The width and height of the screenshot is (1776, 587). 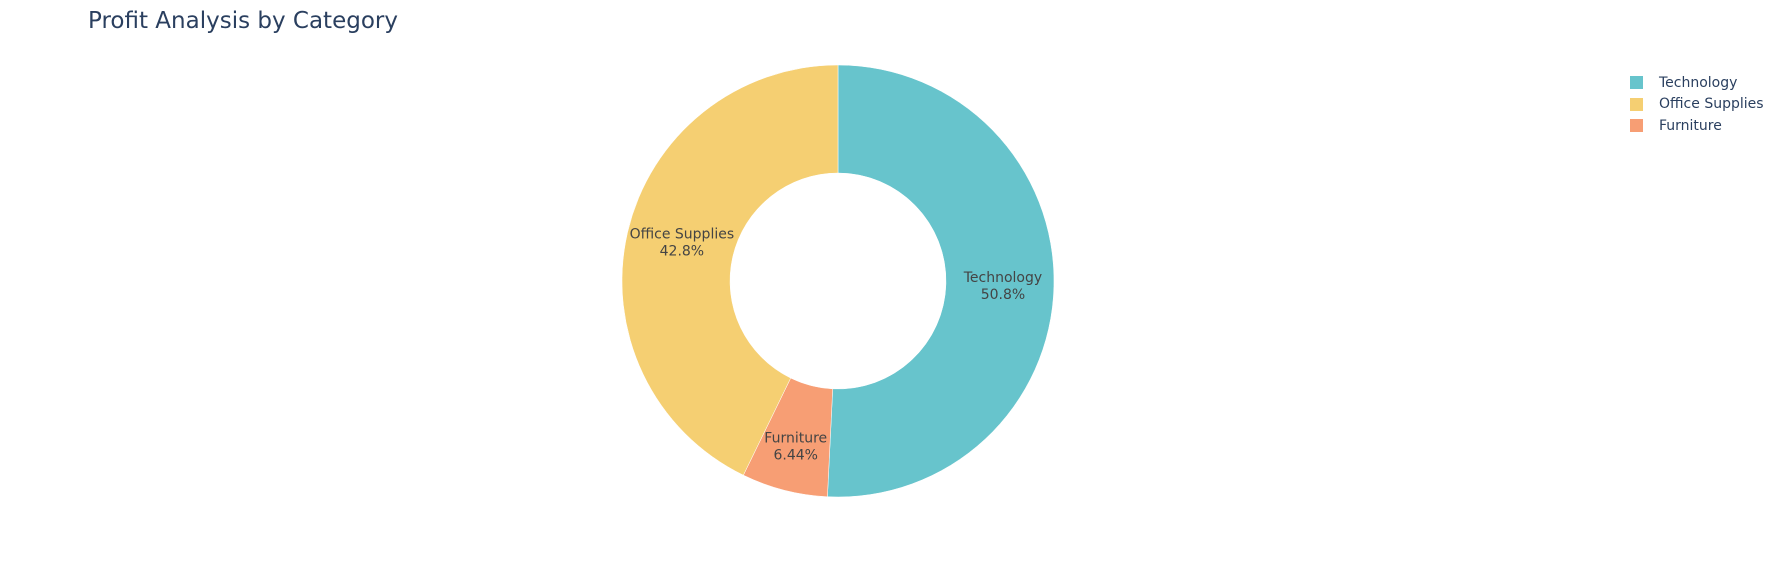 I want to click on legend-item-technology: Technology, so click(x=1697, y=83).